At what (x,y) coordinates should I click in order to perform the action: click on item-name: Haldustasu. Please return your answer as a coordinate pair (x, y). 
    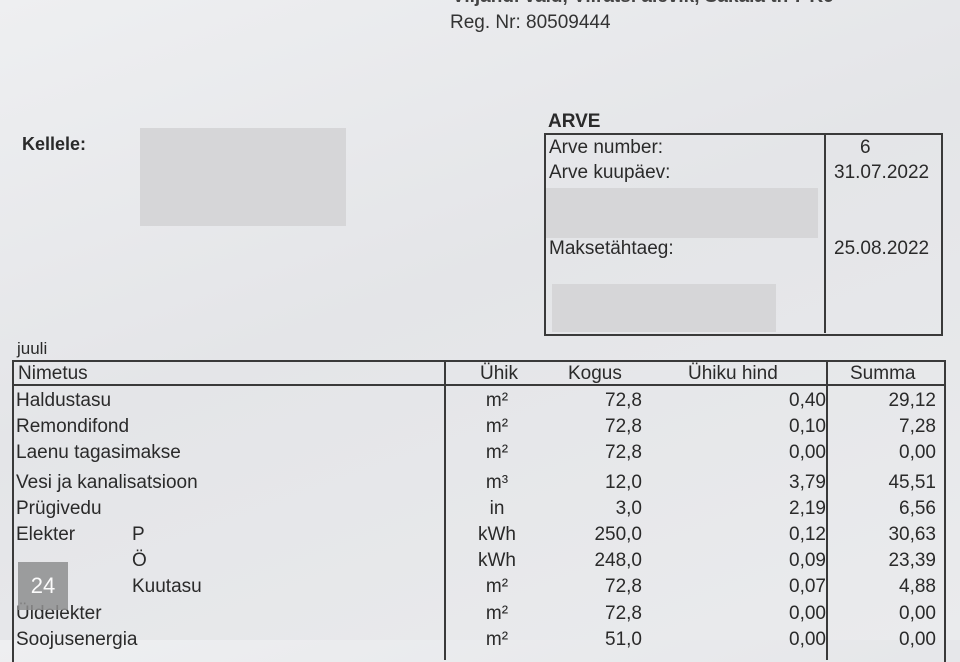
    Looking at the image, I should click on (64, 400).